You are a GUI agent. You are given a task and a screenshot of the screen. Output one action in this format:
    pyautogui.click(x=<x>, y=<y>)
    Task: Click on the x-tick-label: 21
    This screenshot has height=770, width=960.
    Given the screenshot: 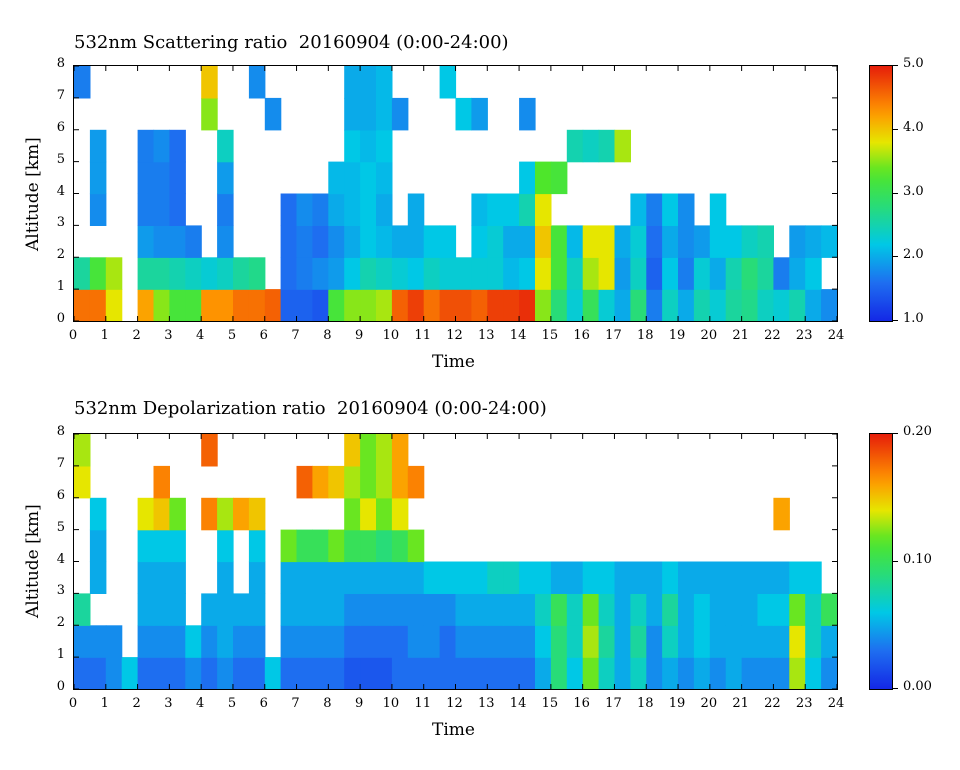 What is the action you would take?
    pyautogui.click(x=740, y=703)
    